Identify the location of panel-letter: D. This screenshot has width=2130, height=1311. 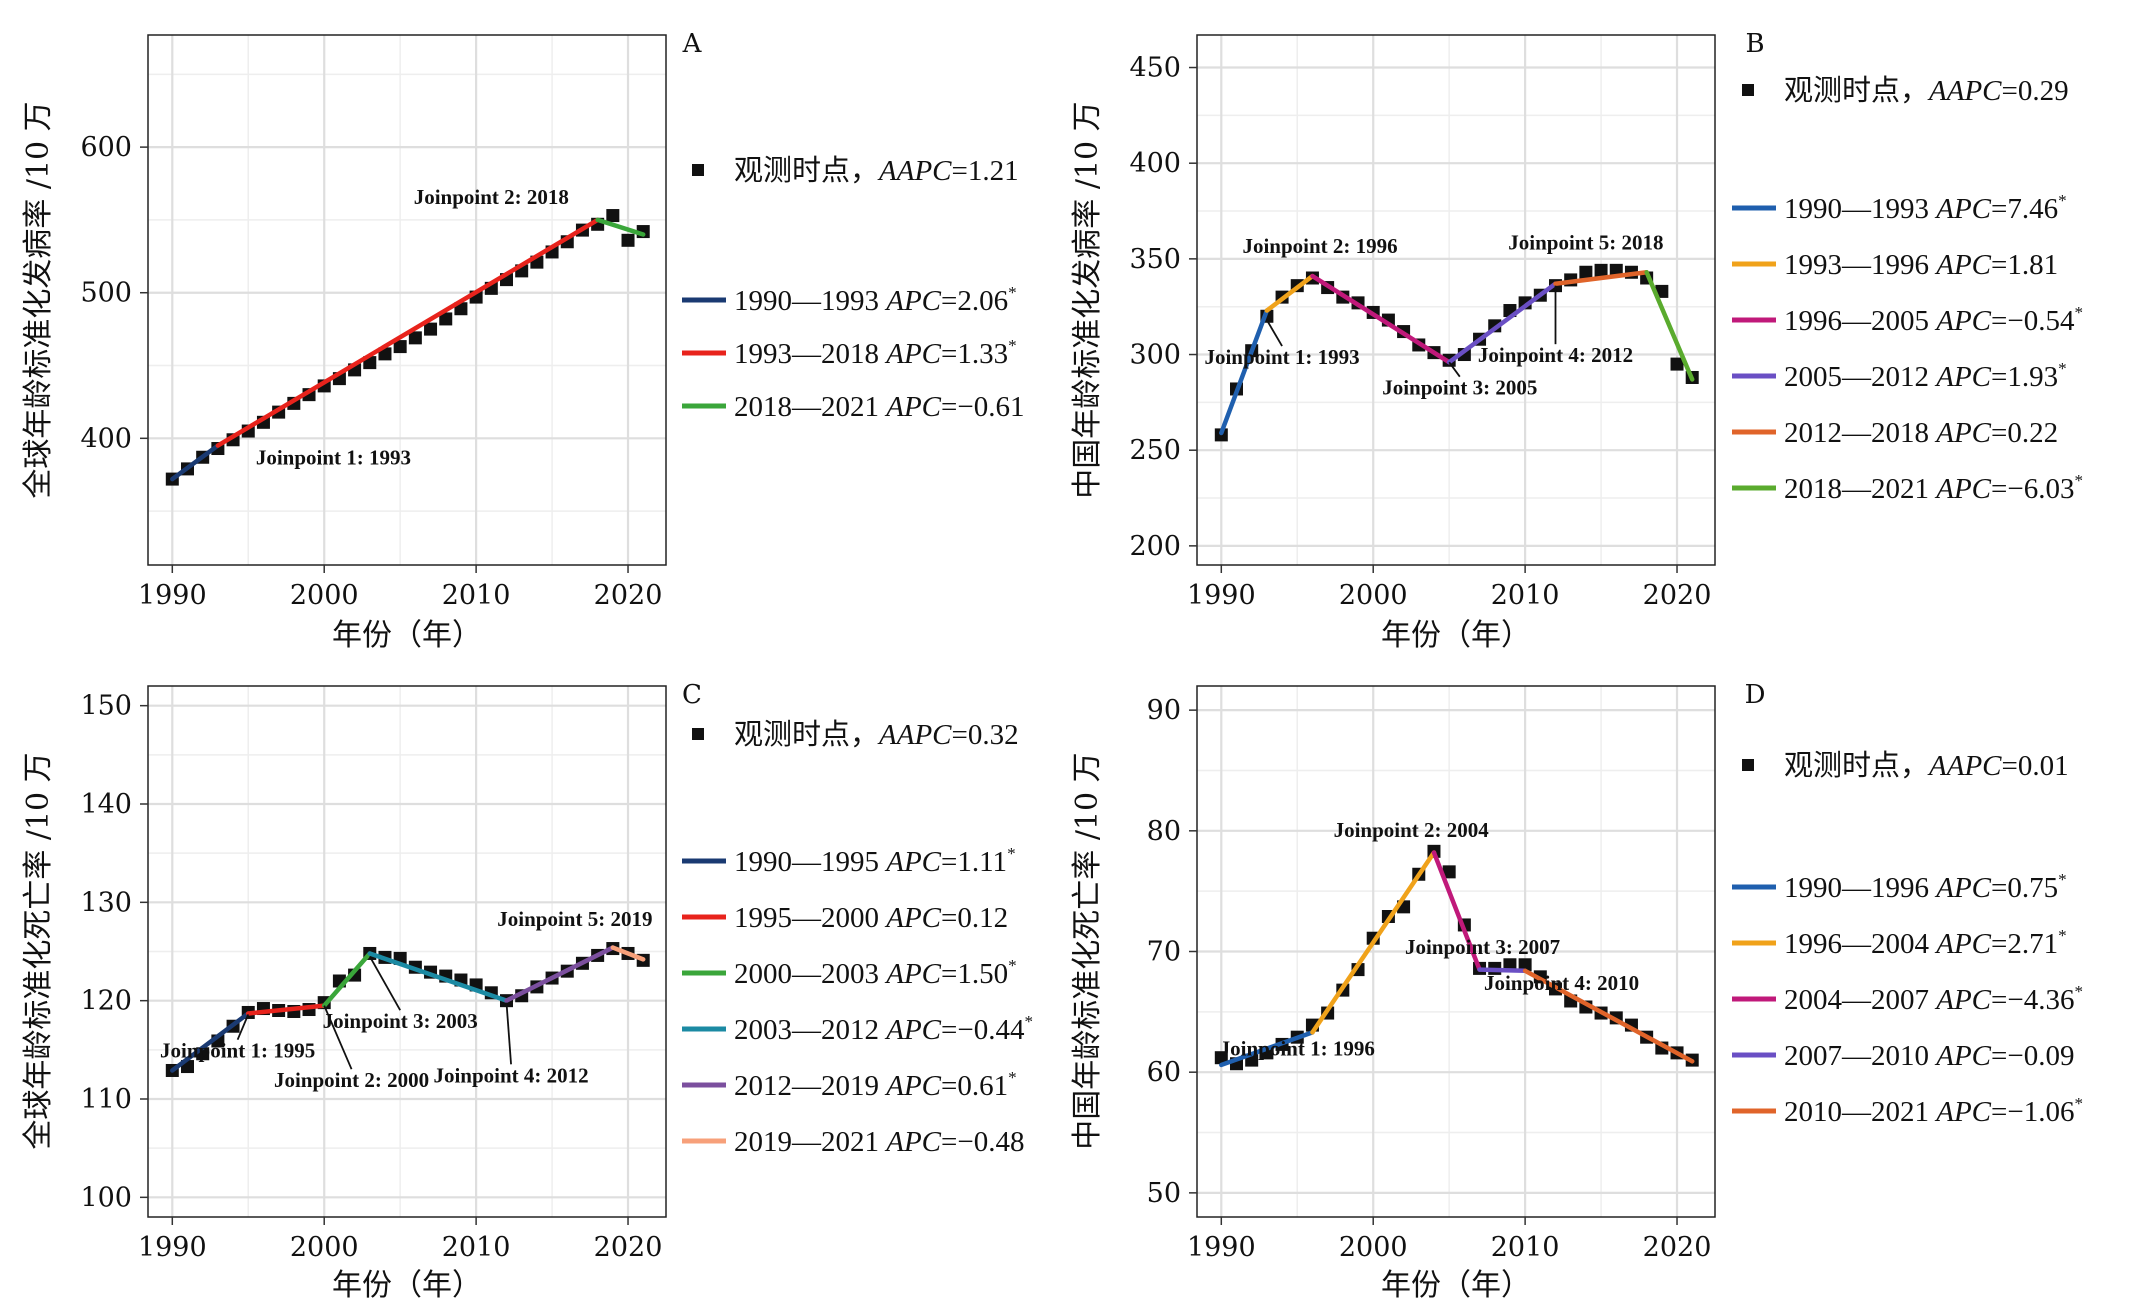
(1755, 695).